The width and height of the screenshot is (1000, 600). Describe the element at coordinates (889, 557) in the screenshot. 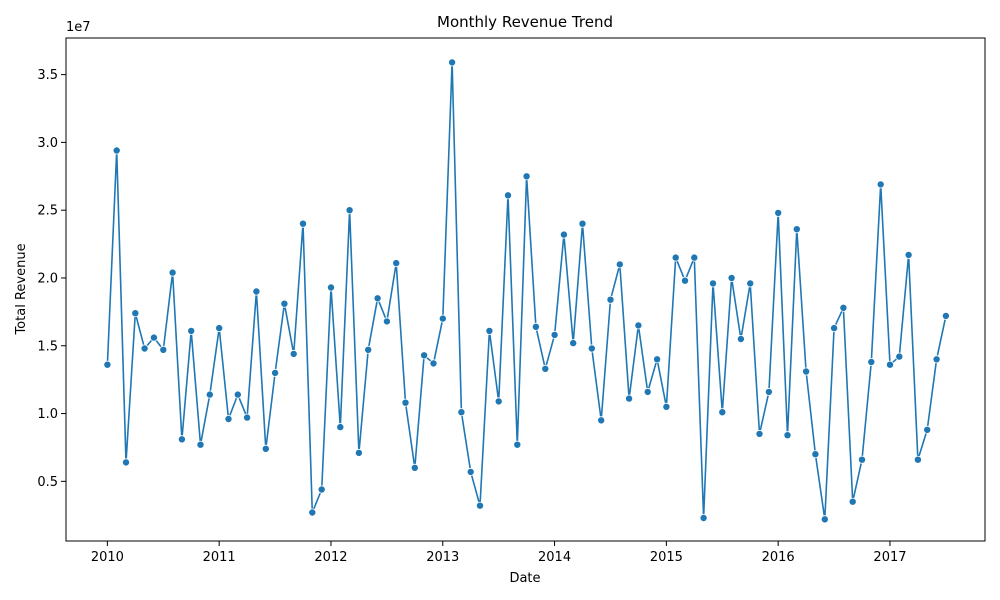

I see `x-tick-label: 2017` at that location.